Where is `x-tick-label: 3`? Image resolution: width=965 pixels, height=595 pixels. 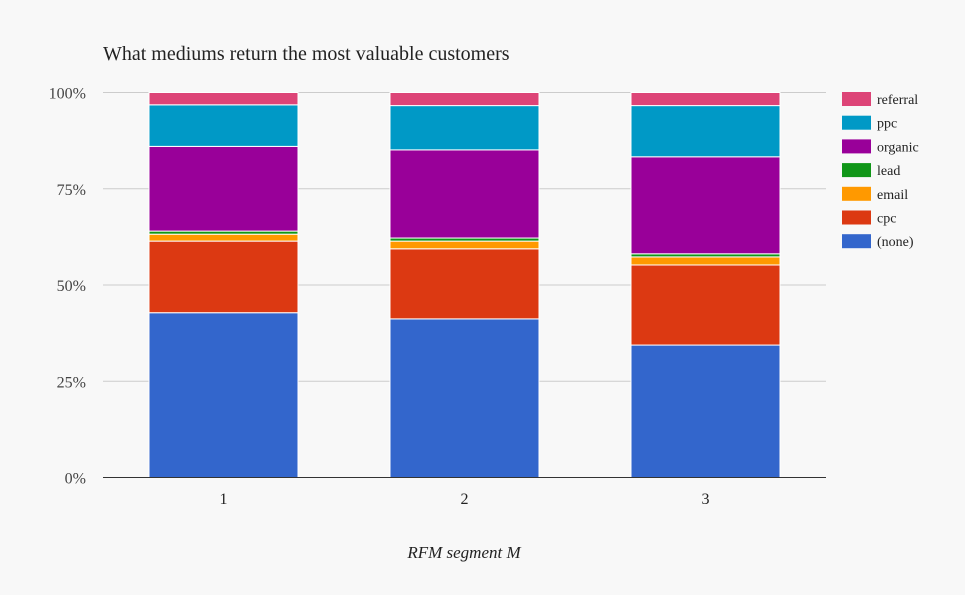
x-tick-label: 3 is located at coordinates (706, 499).